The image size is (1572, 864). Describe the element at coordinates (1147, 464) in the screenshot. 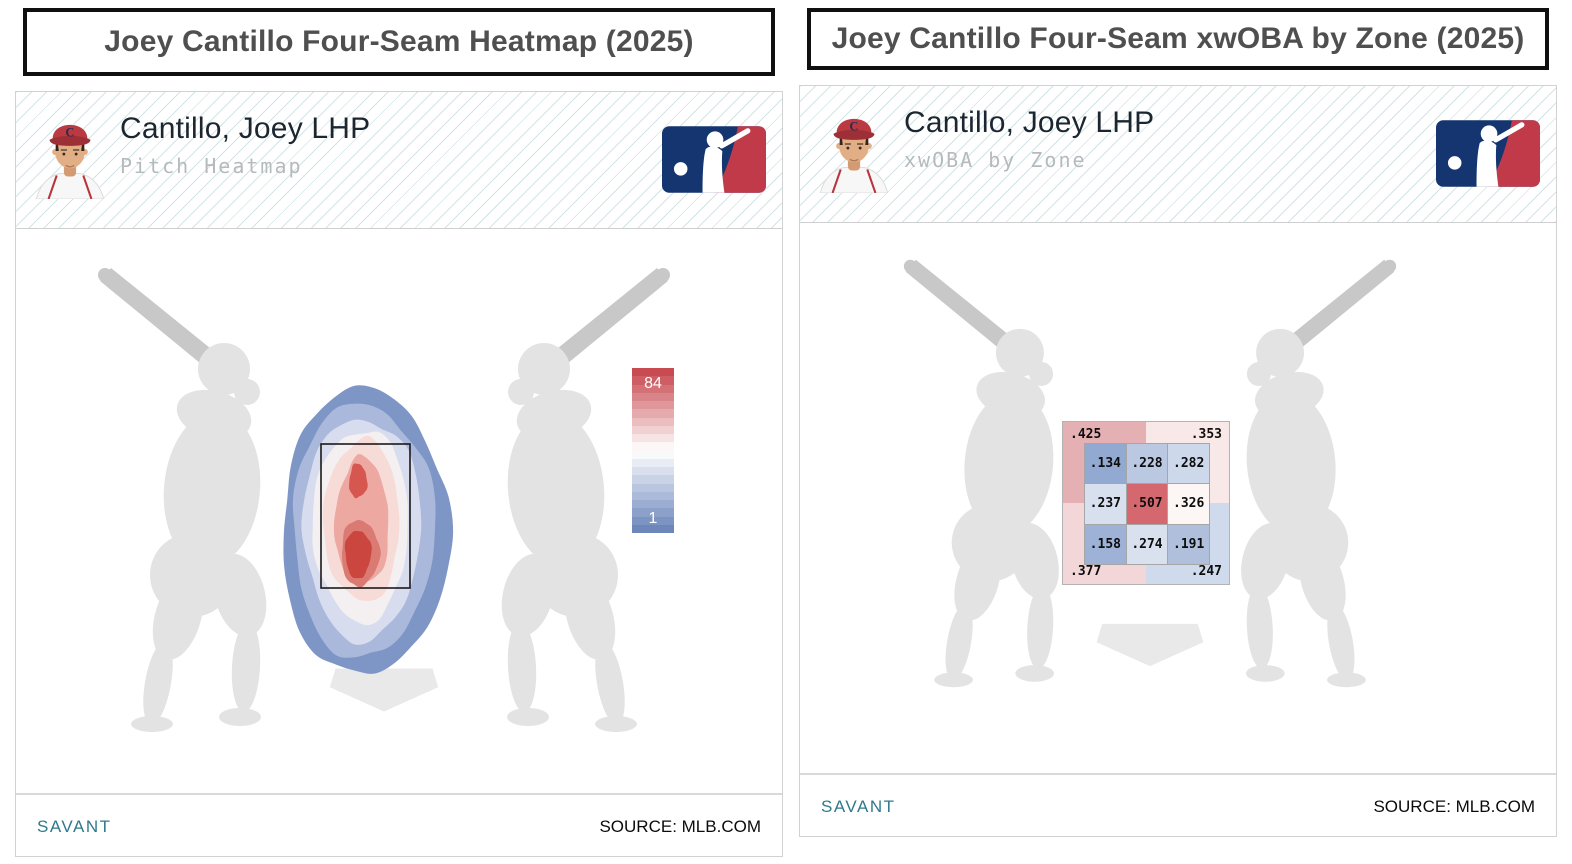

I see `zone-cell: .228` at that location.